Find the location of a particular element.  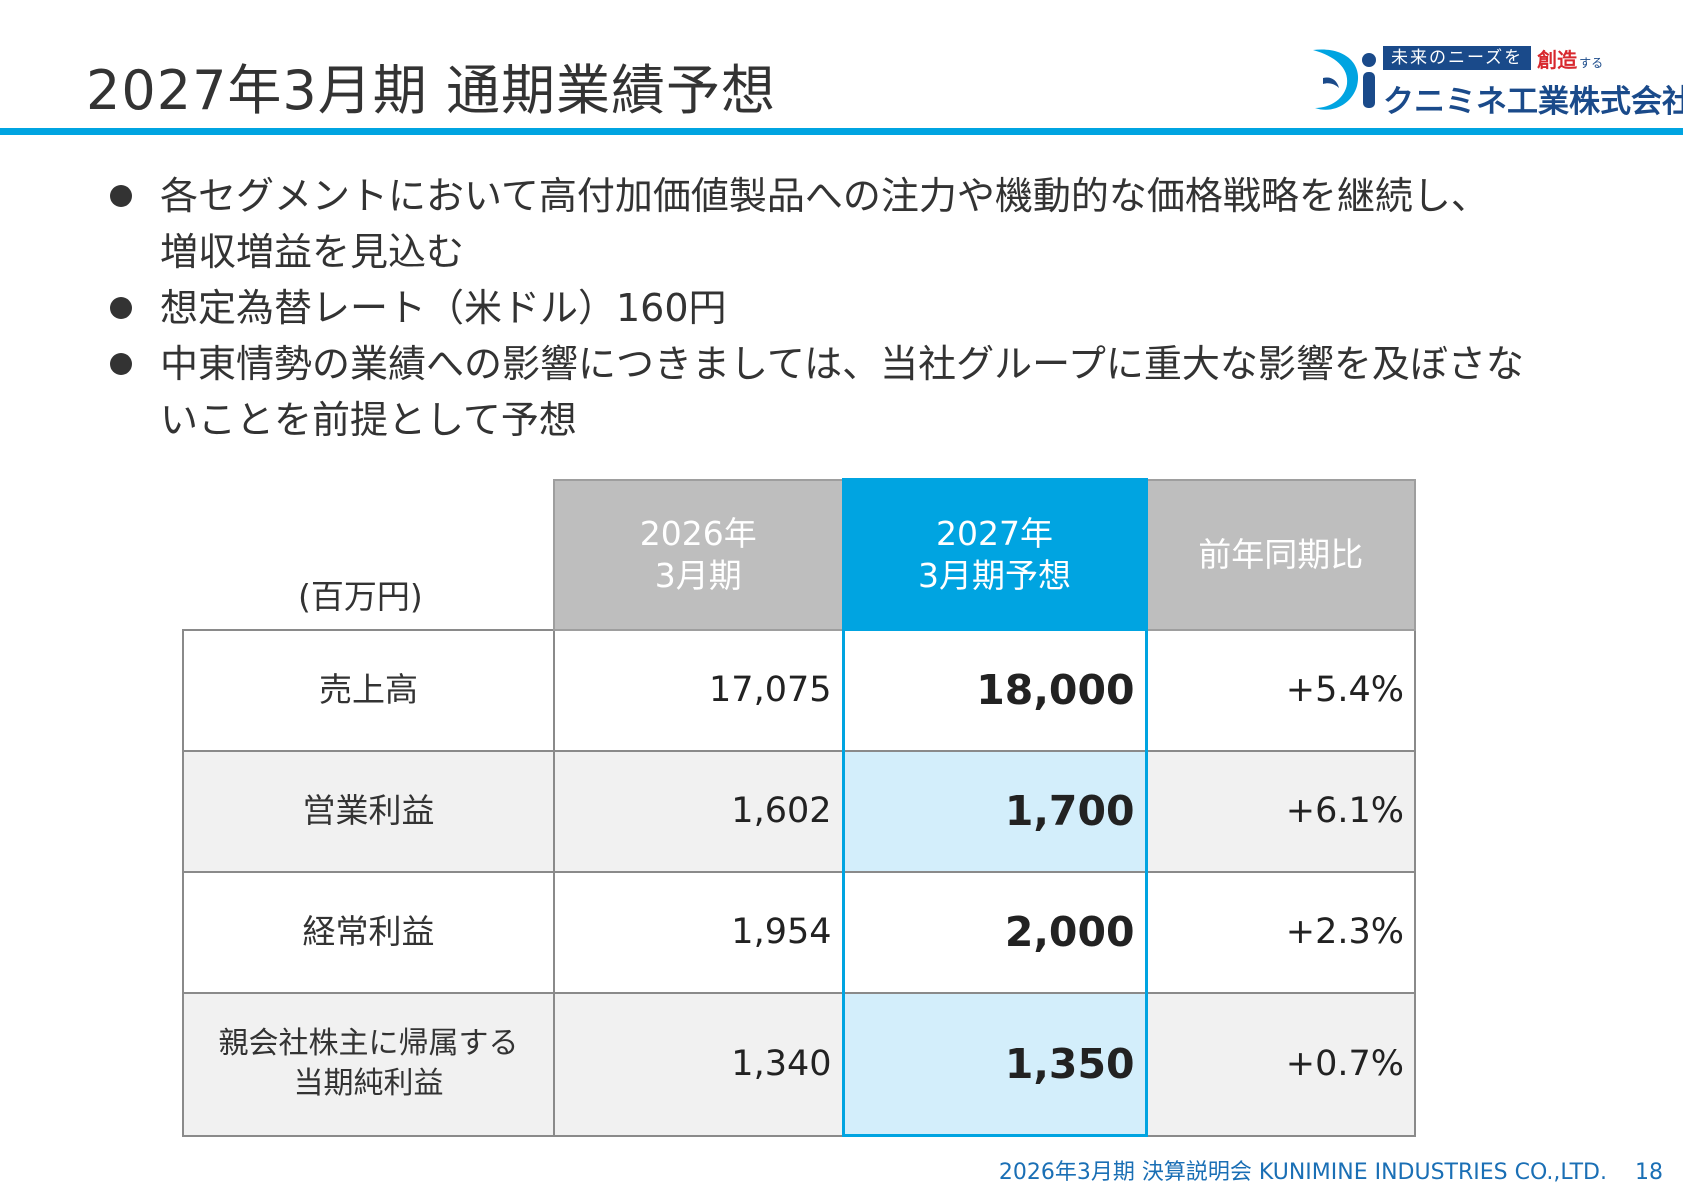

logo-company-name: クニミネ工業株式会社 is located at coordinates (1533, 102).